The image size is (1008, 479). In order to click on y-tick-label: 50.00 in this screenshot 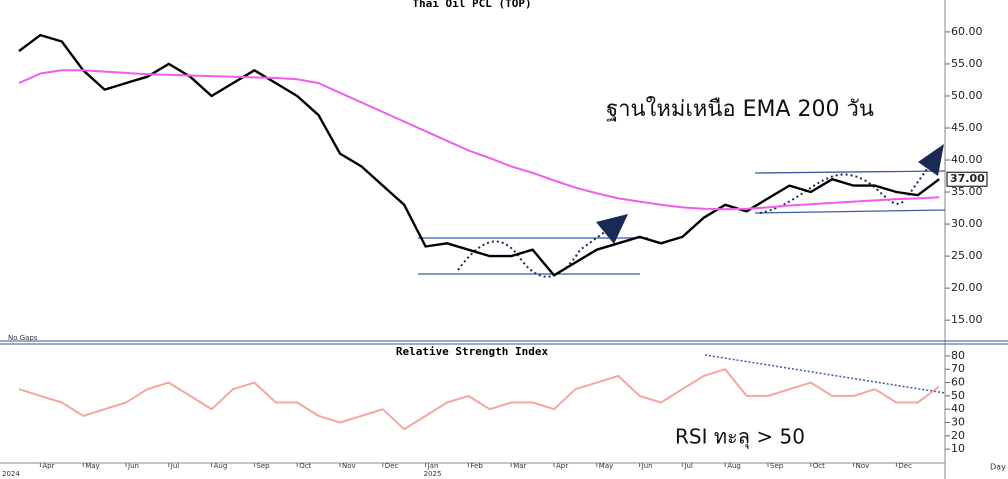, I will do `click(967, 95)`.